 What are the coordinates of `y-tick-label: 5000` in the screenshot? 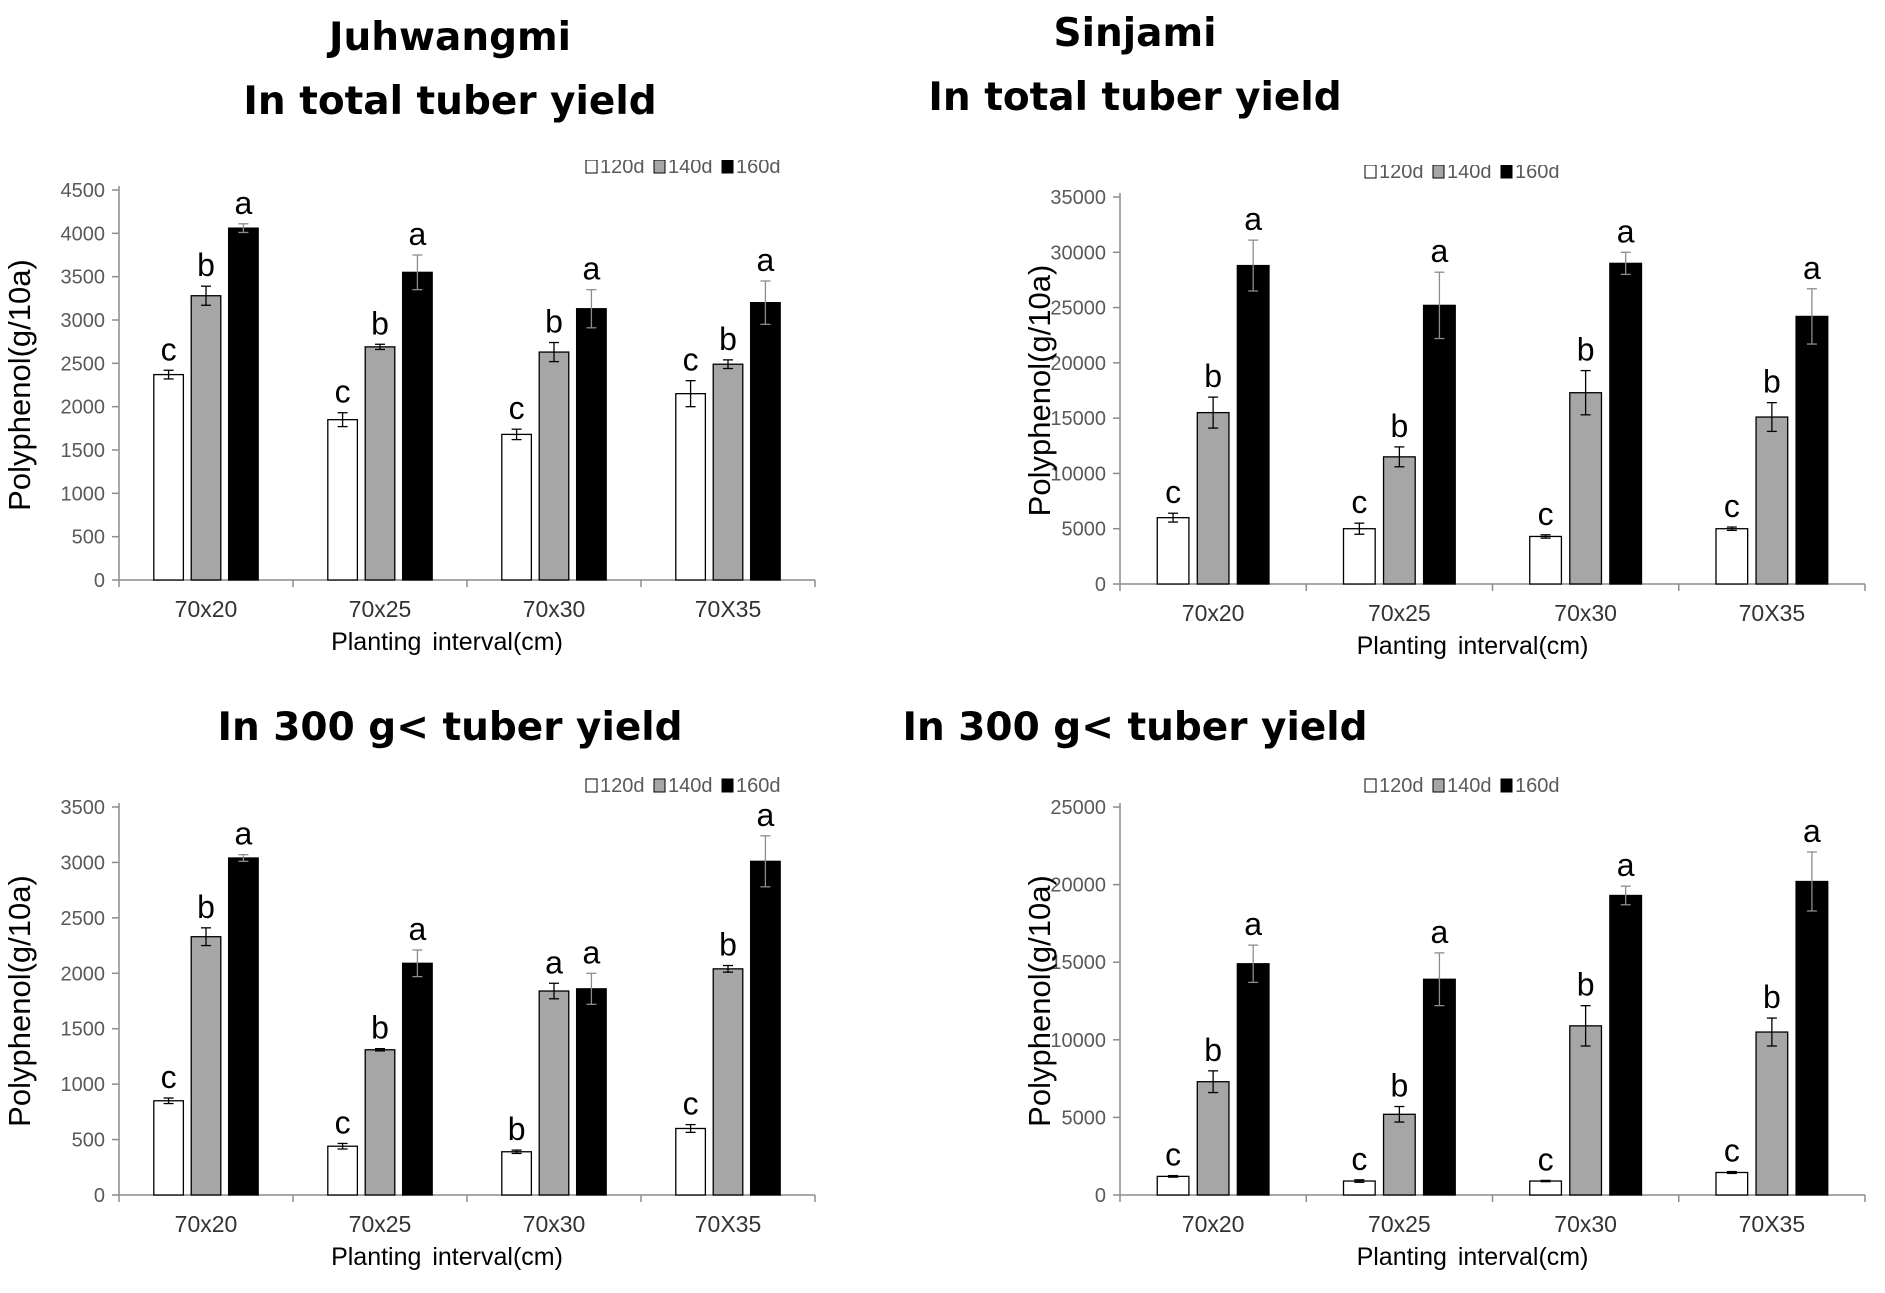 It's located at (1084, 530).